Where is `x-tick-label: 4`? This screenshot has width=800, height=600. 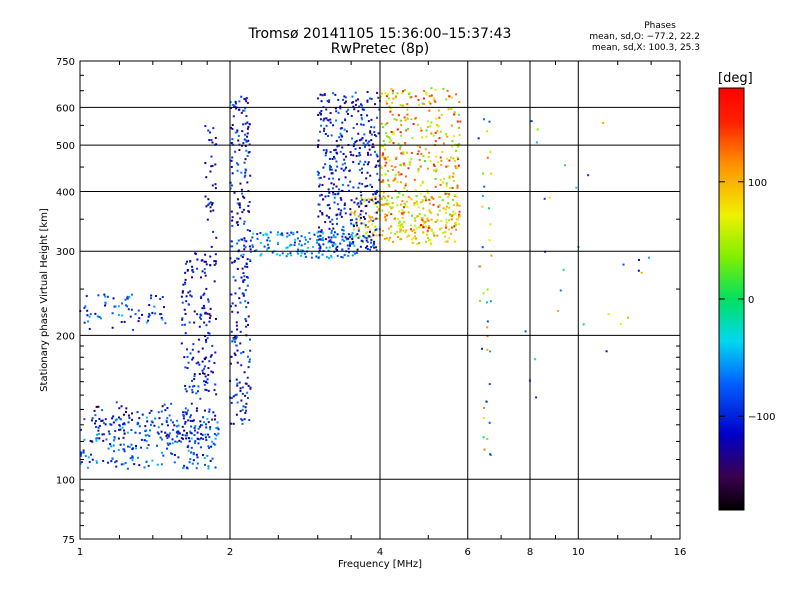
x-tick-label: 4 is located at coordinates (380, 552).